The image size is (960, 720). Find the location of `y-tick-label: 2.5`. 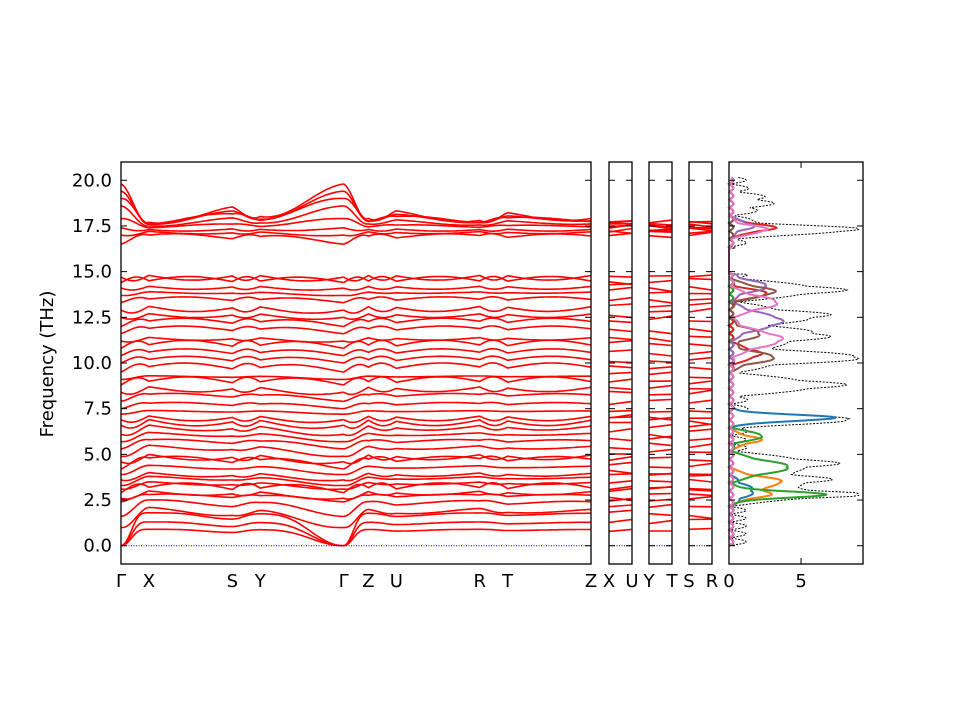

y-tick-label: 2.5 is located at coordinates (97, 500).